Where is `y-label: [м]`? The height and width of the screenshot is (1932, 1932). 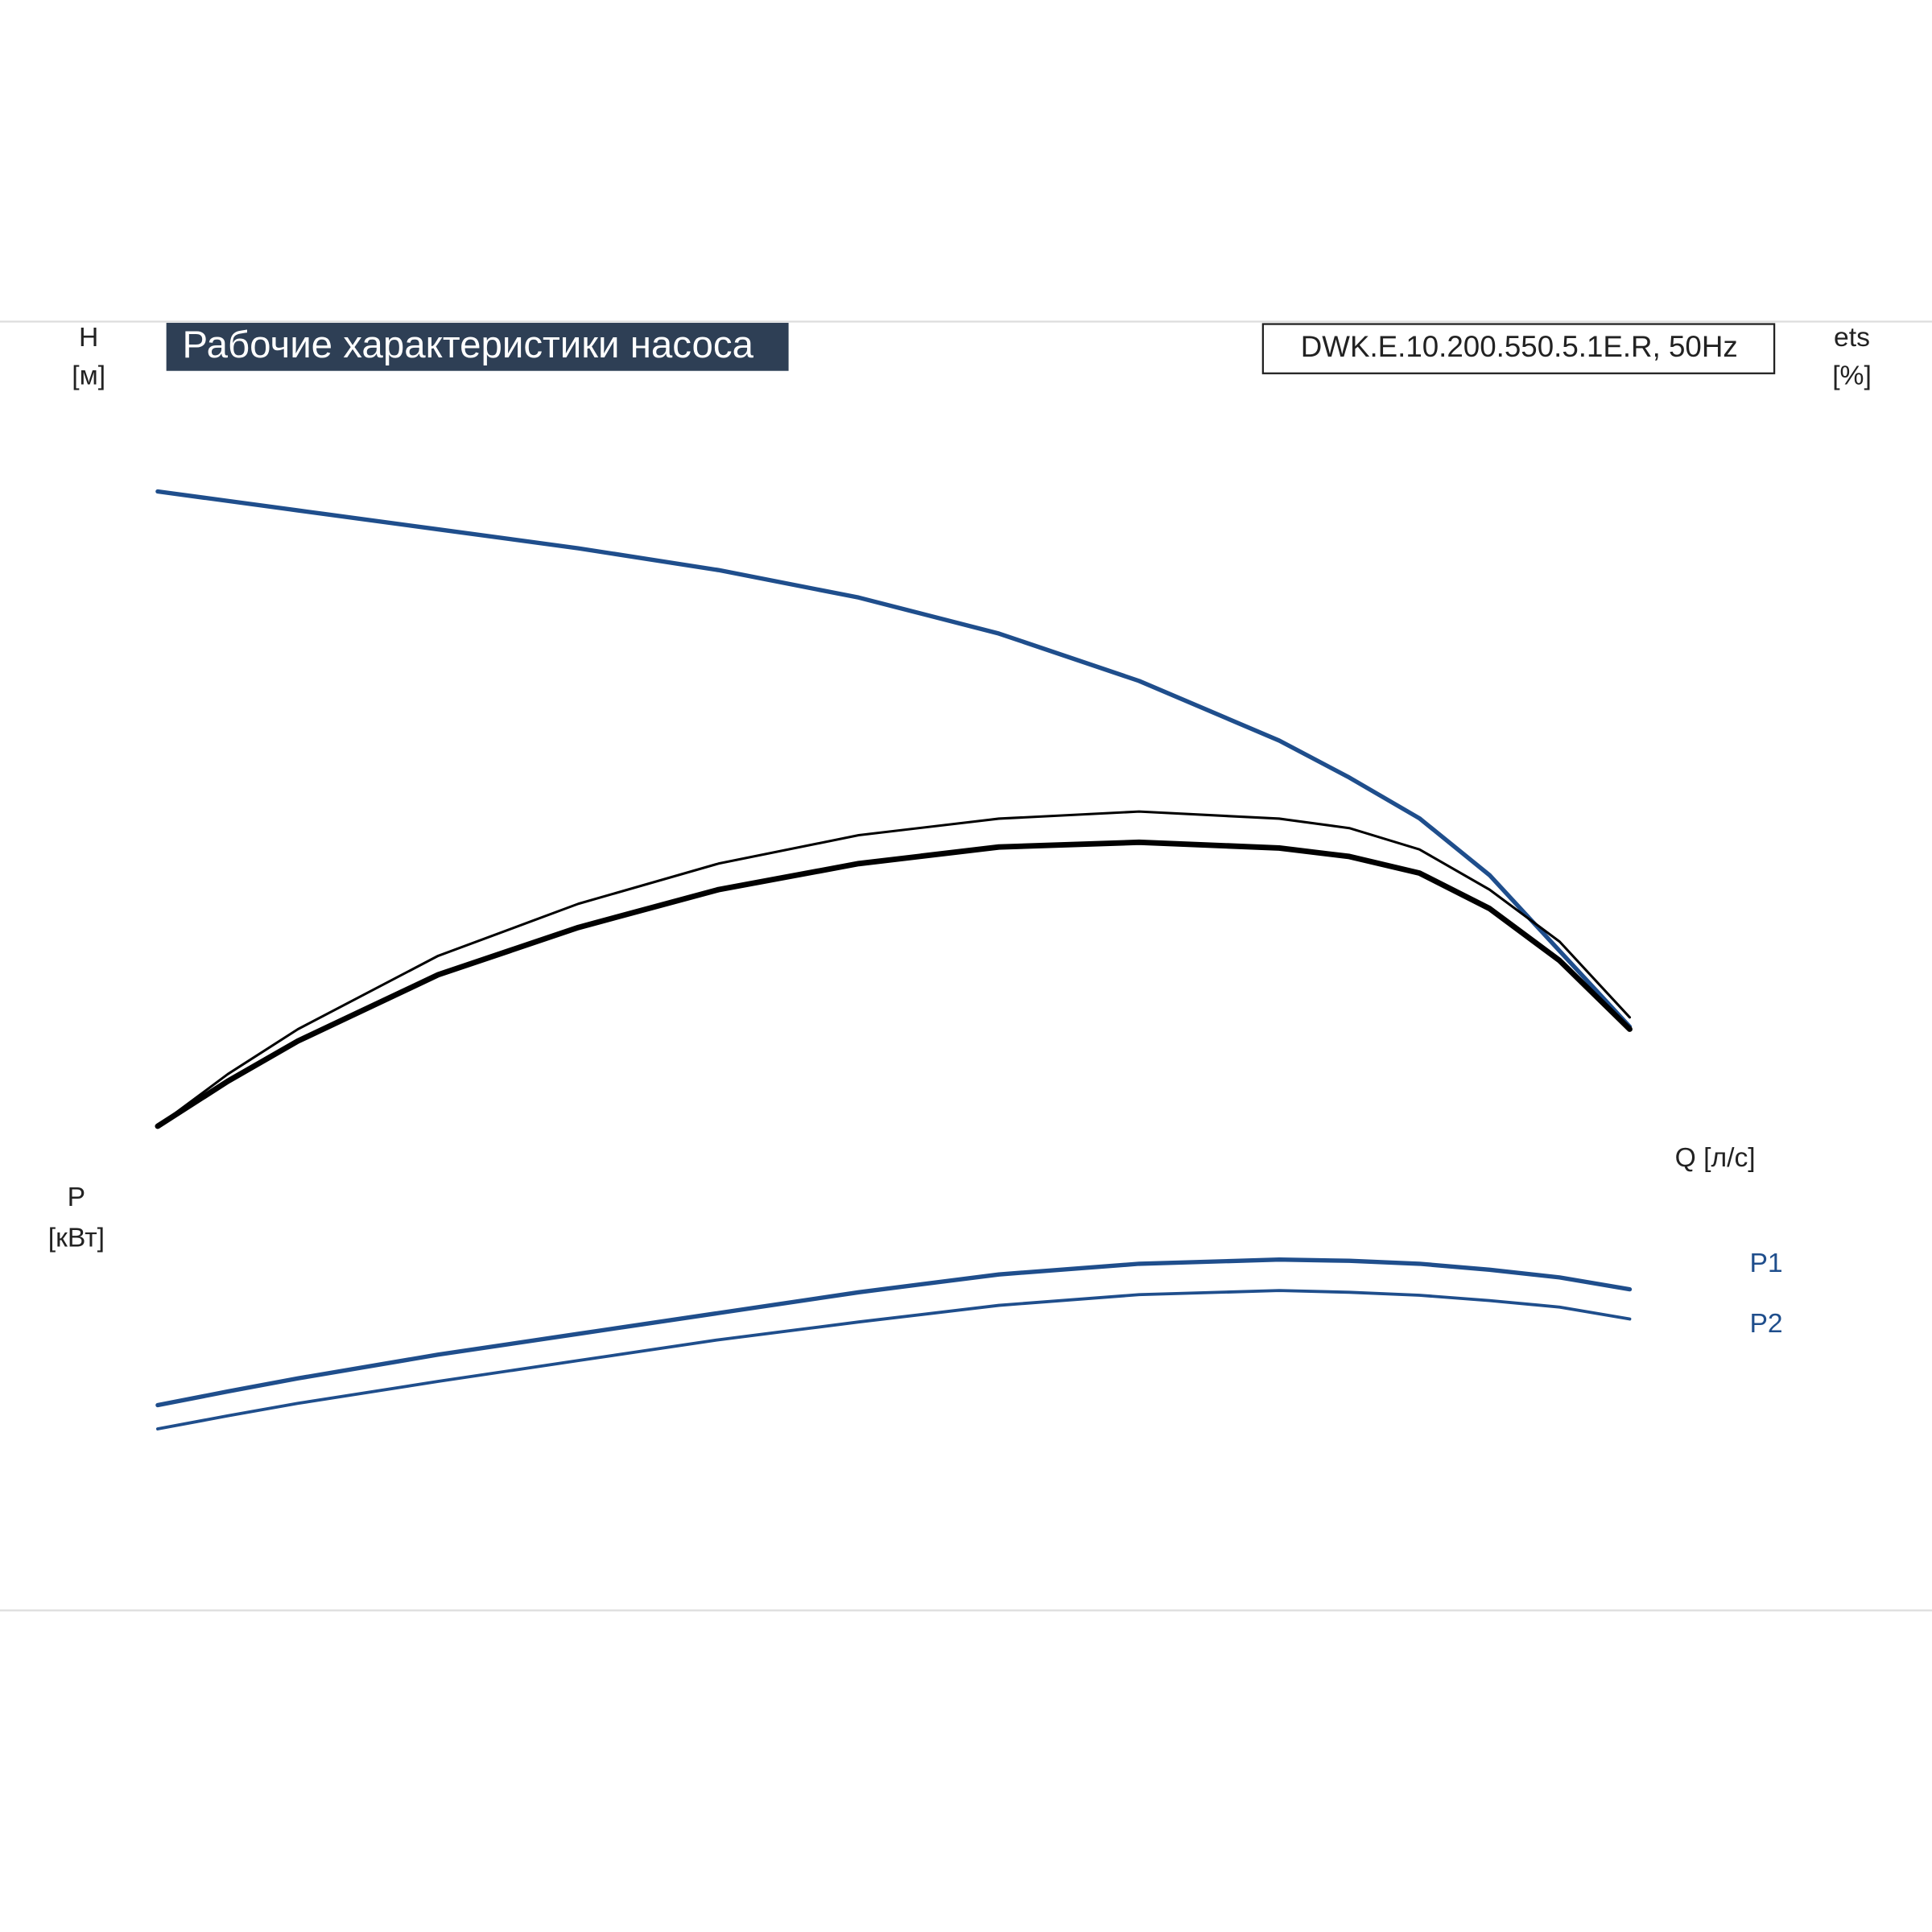 y-label: [м] is located at coordinates (88, 375).